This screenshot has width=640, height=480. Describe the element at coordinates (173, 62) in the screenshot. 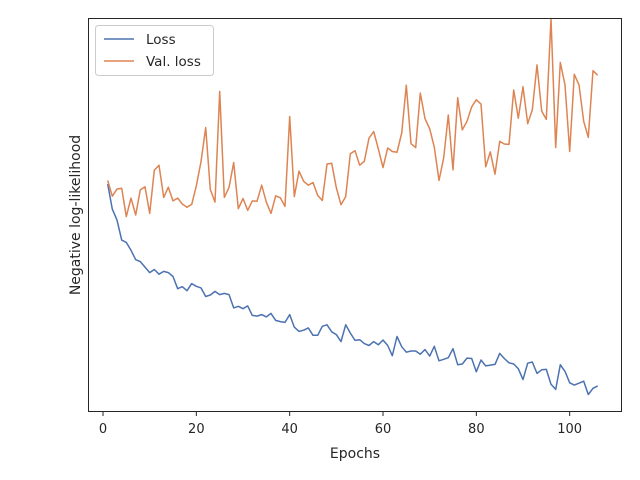

I see `legend-label-val-loss: Val. loss` at that location.